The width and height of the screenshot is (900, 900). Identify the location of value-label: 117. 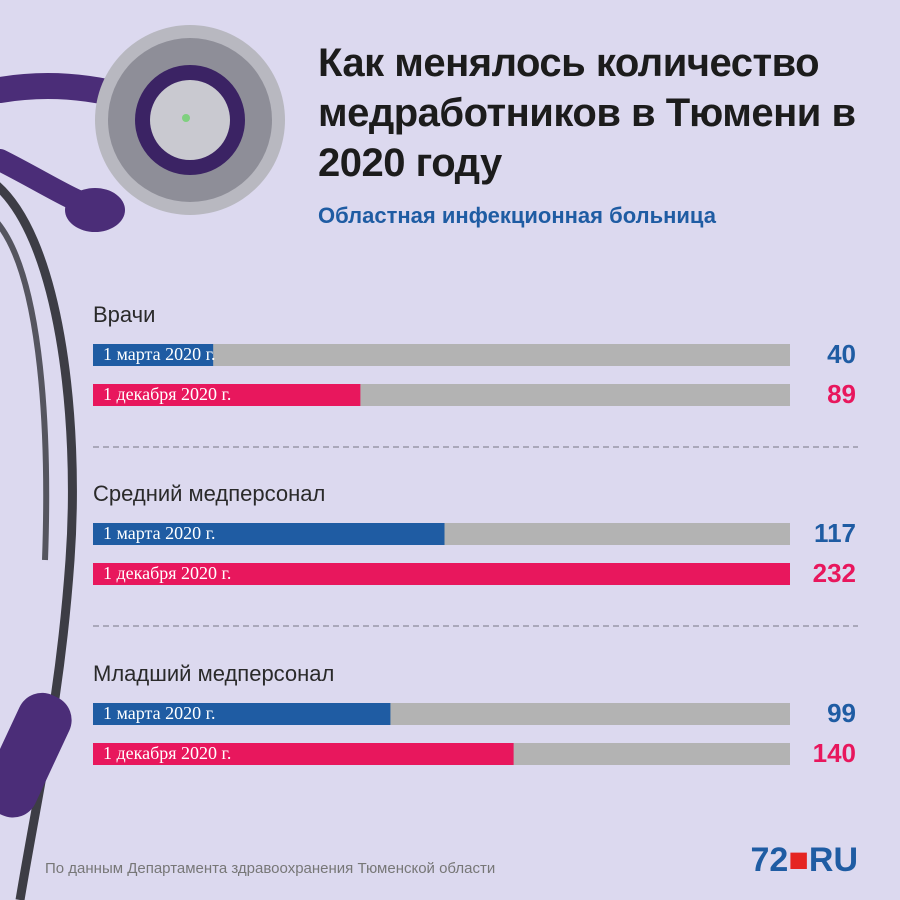
(835, 533).